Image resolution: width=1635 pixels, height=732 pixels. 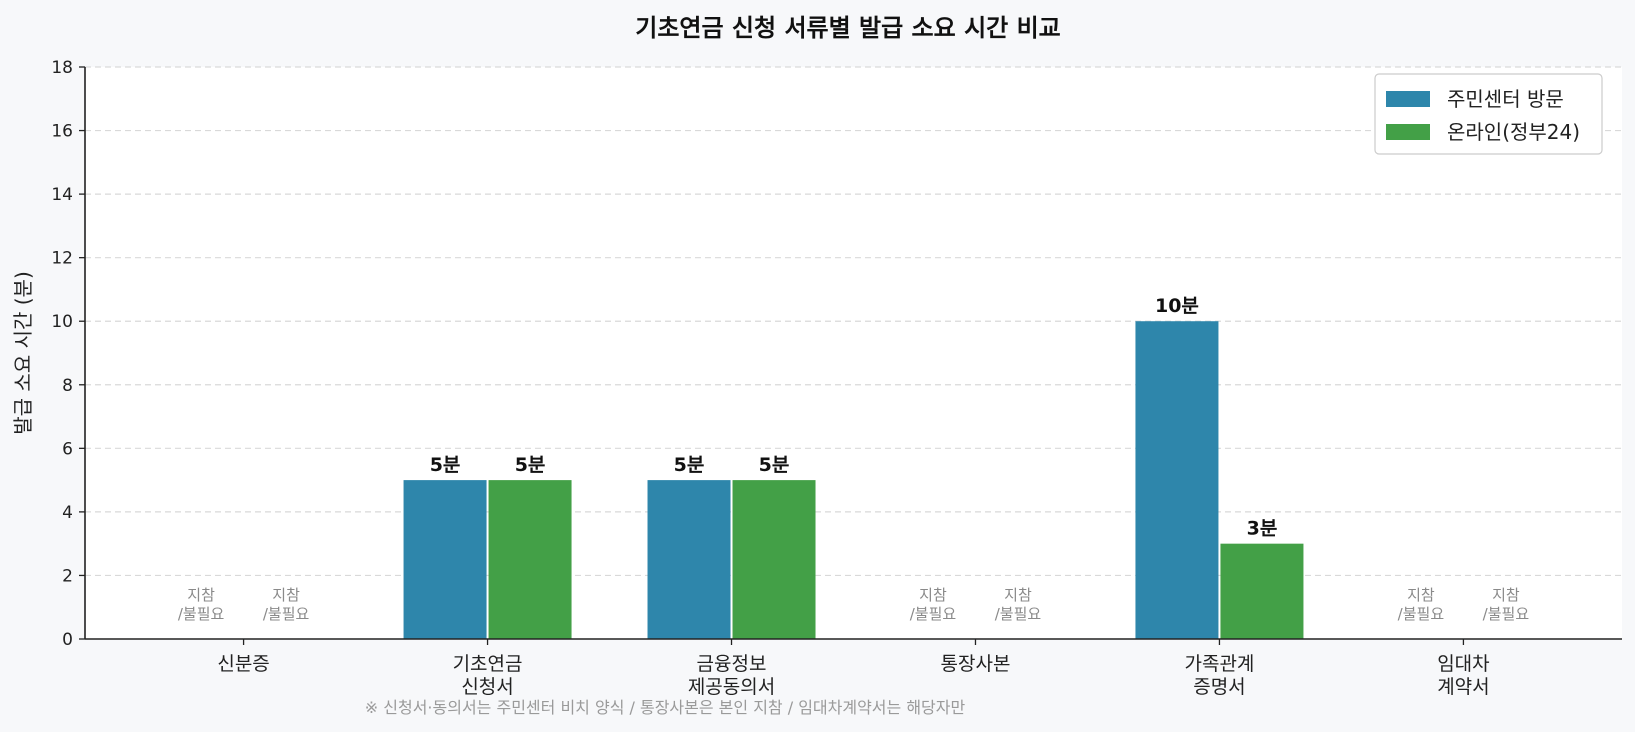 What do you see at coordinates (732, 664) in the screenshot?
I see `x-tick-label-line: 금융정보` at bounding box center [732, 664].